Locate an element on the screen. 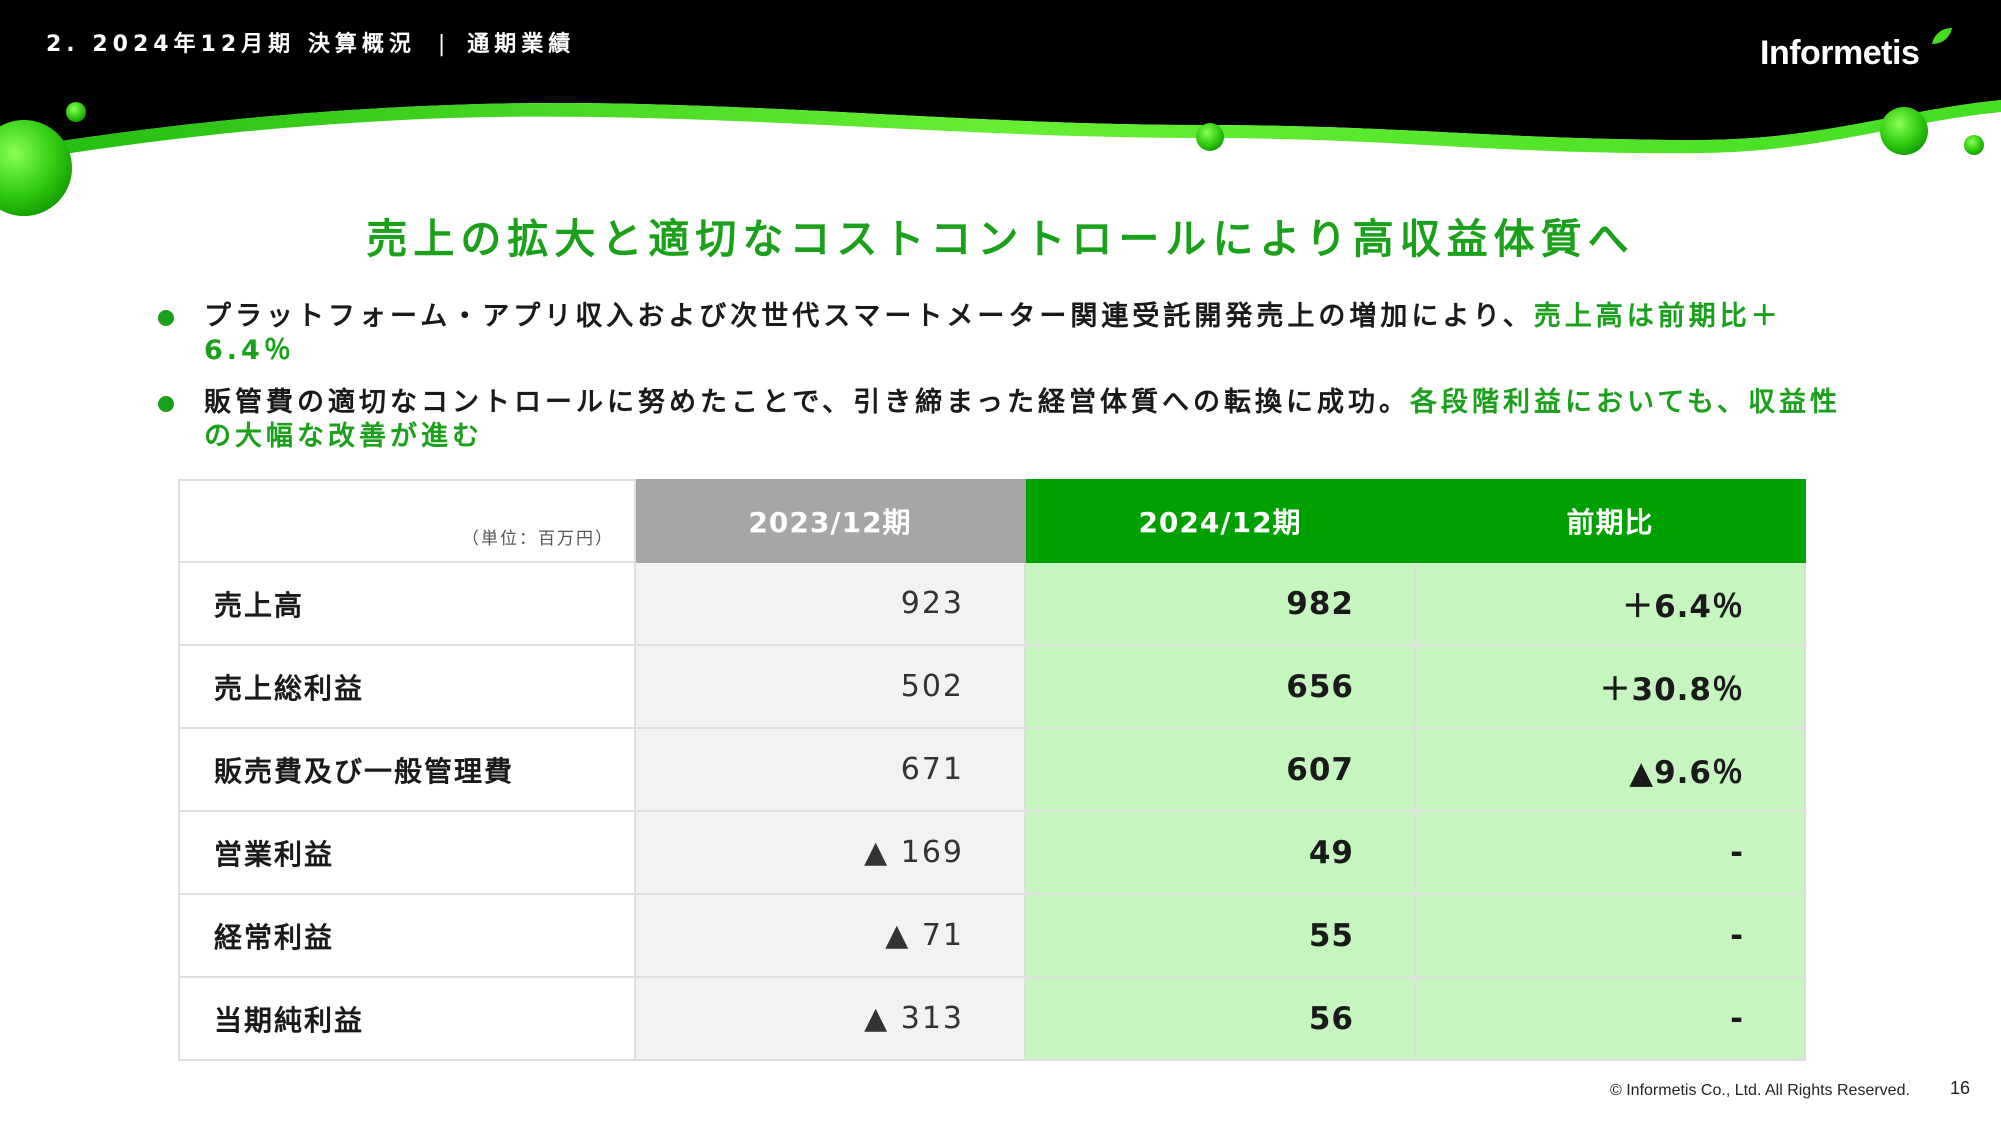  table-row: 経常利益 ▲ 71 55 - is located at coordinates (992, 935).